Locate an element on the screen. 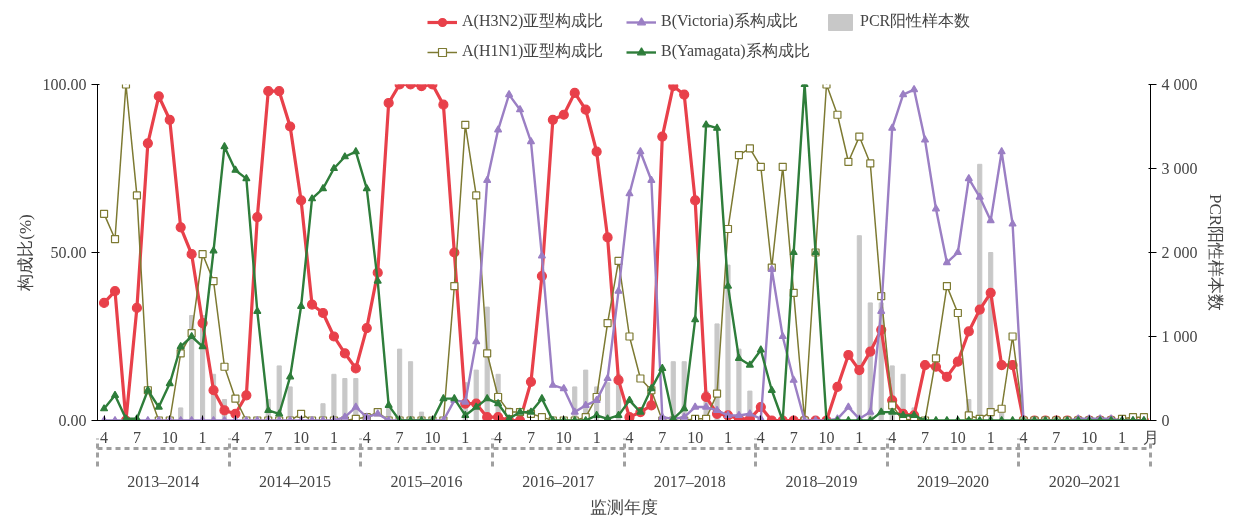 The image size is (1238, 519). y-tick-label: 0.00 is located at coordinates (72, 420).